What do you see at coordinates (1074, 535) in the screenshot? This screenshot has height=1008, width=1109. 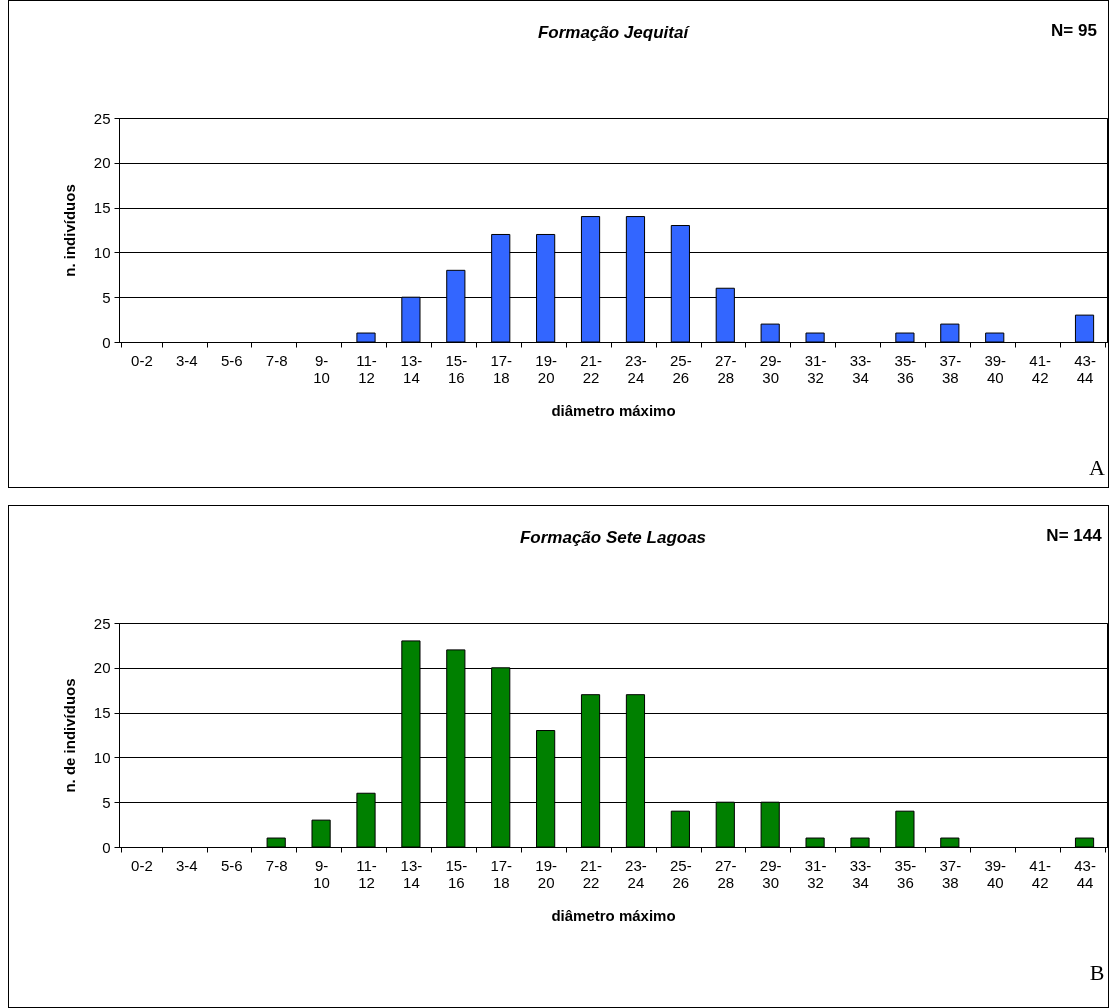 I see `text: N= 144` at bounding box center [1074, 535].